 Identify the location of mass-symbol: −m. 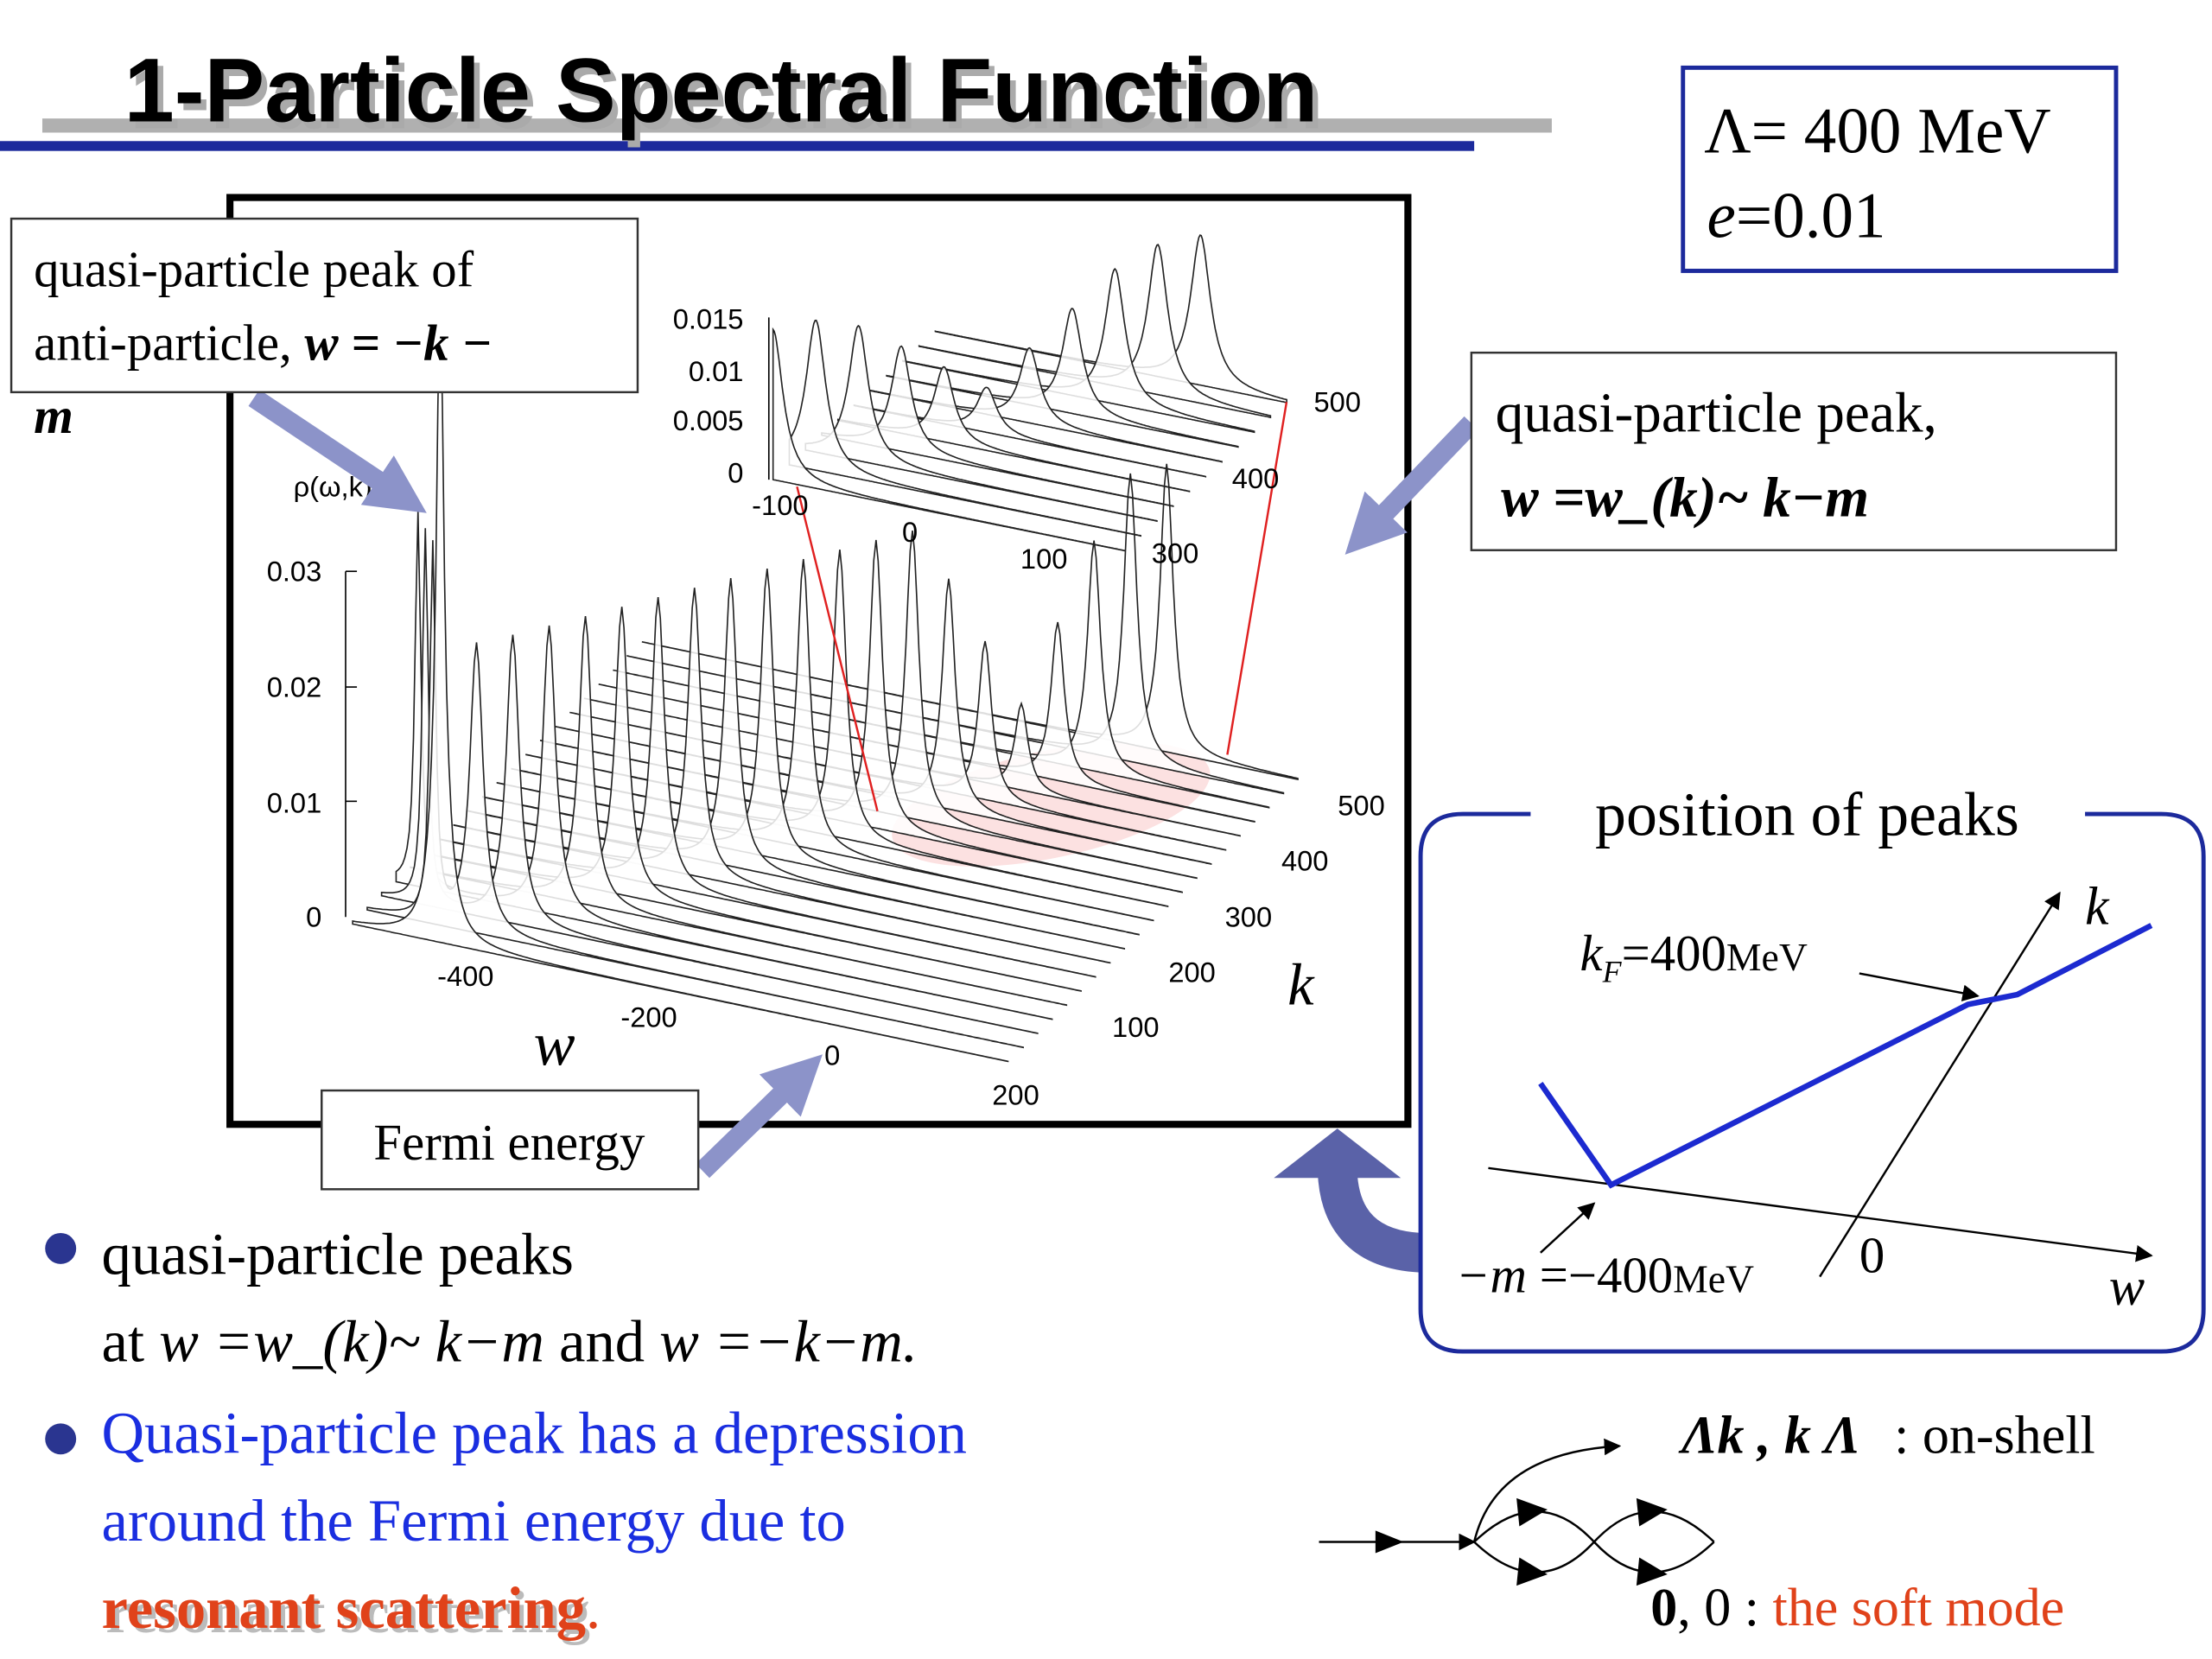
(1491, 1276).